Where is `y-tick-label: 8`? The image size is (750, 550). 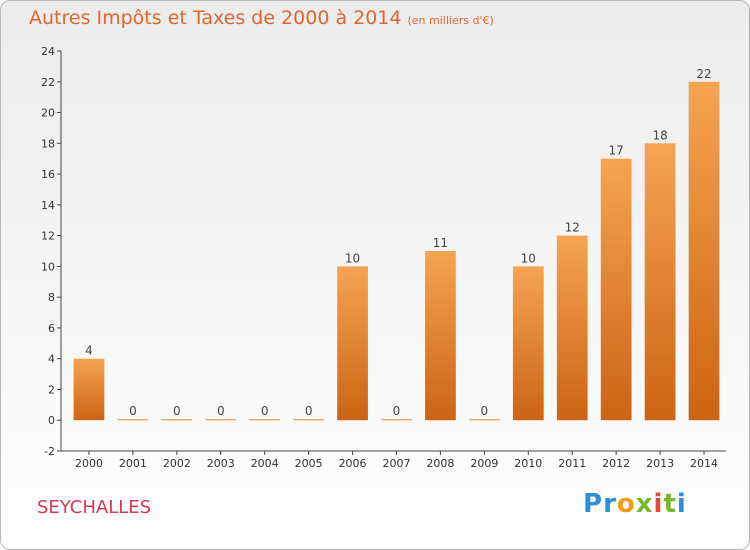
y-tick-label: 8 is located at coordinates (51, 297).